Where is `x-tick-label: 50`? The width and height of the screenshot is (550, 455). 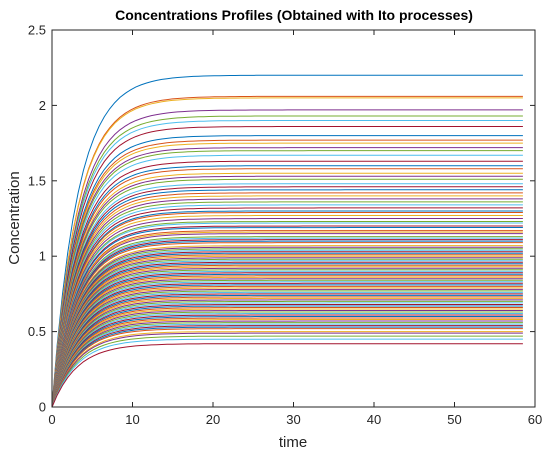 x-tick-label: 50 is located at coordinates (454, 419).